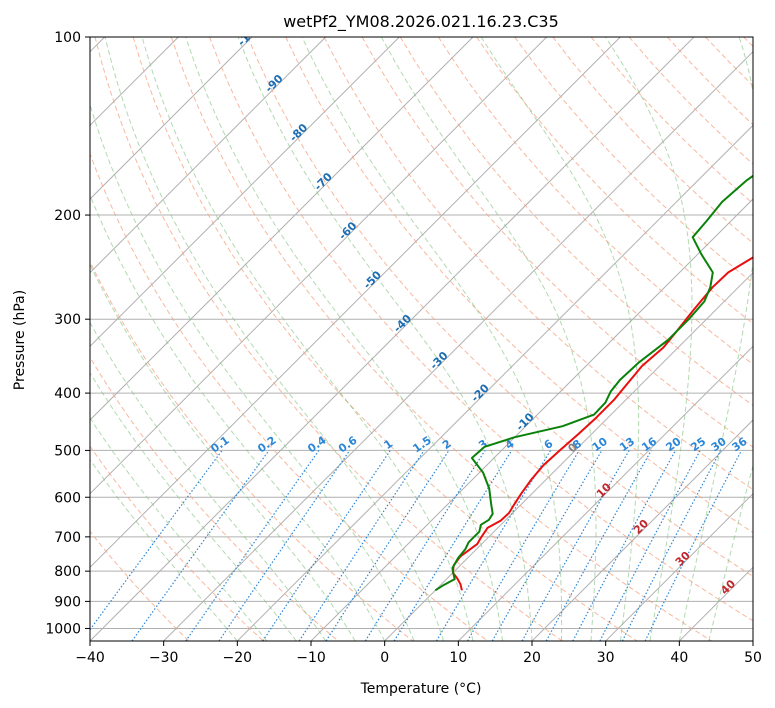 The width and height of the screenshot is (775, 708). Describe the element at coordinates (524, 421) in the screenshot. I see `isotherm-label: -10` at that location.